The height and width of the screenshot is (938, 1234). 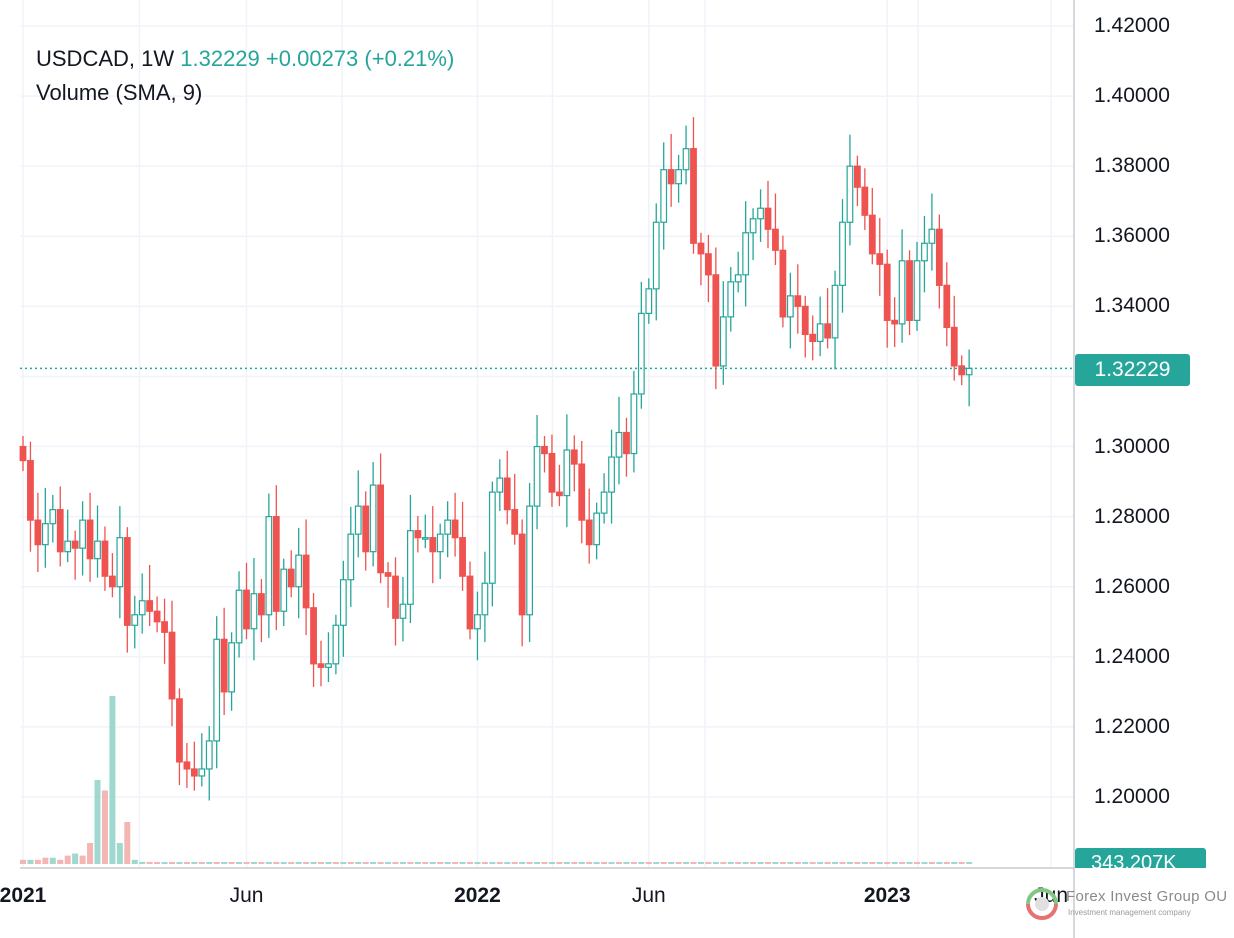 I want to click on last-price: 1.32229, so click(x=220, y=58).